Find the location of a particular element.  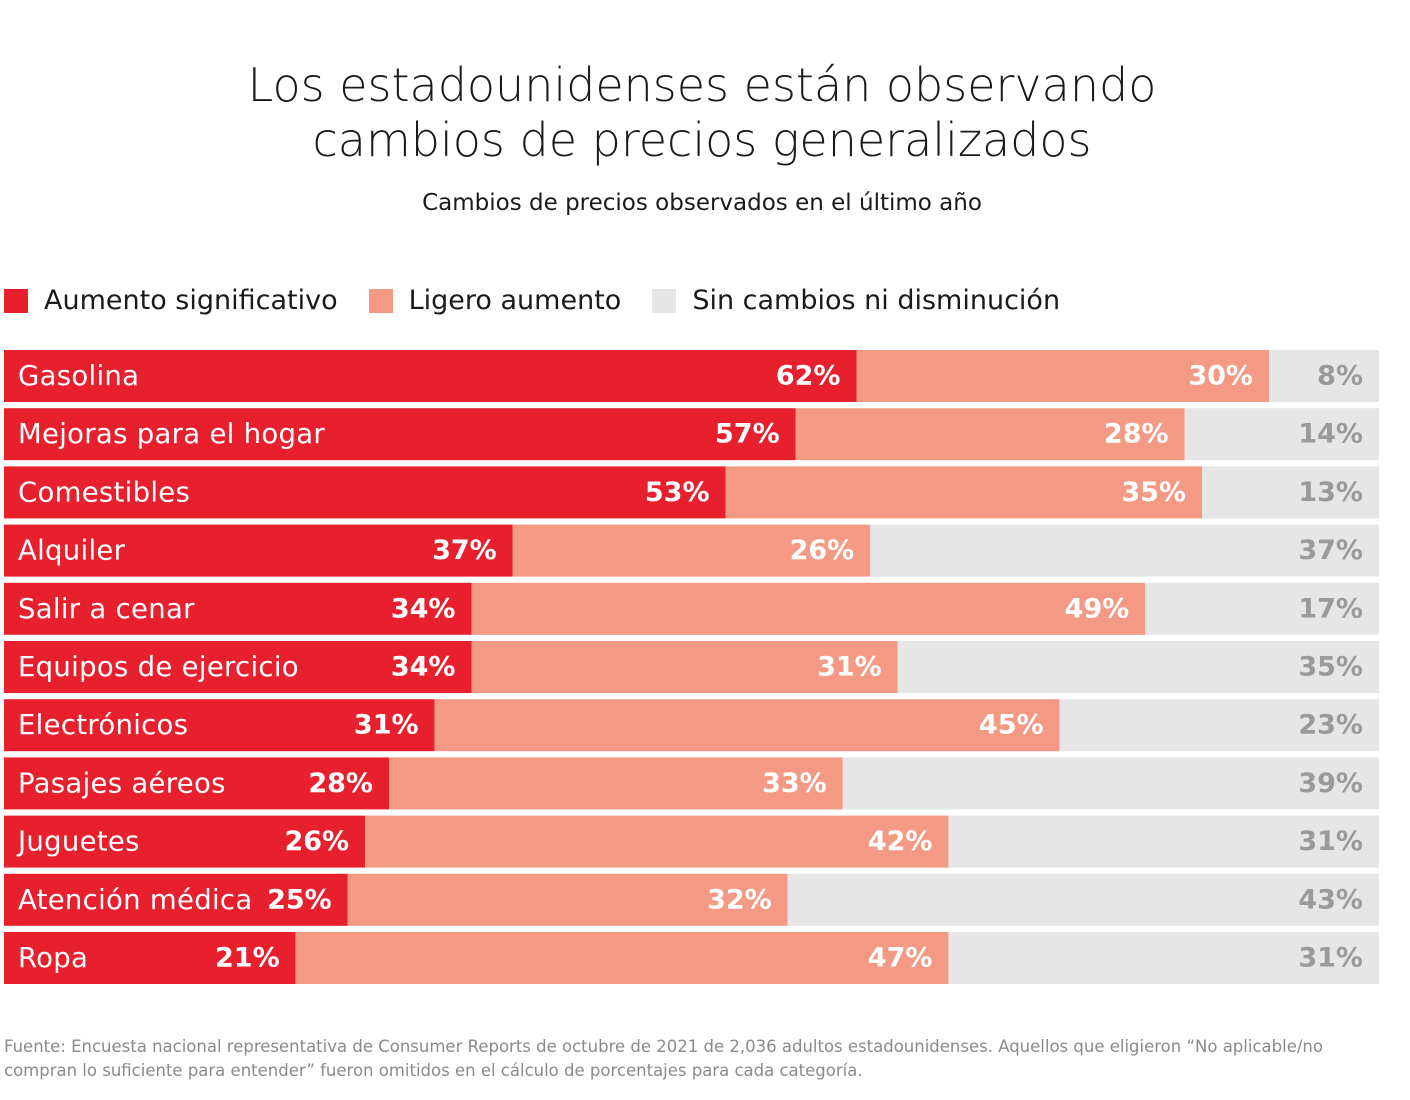

legend-swatch-significant is located at coordinates (16, 301).